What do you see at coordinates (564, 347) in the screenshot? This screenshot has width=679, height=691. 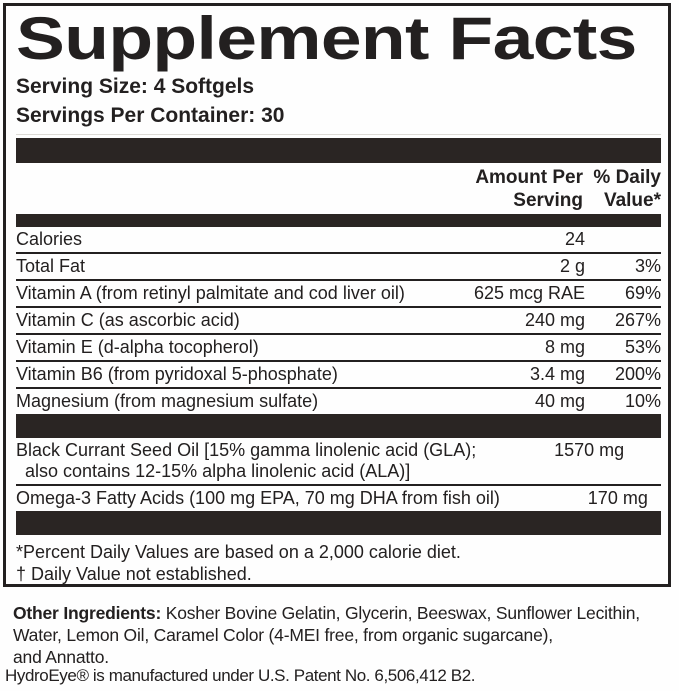 I see `nutrient-amount: 8 mg` at bounding box center [564, 347].